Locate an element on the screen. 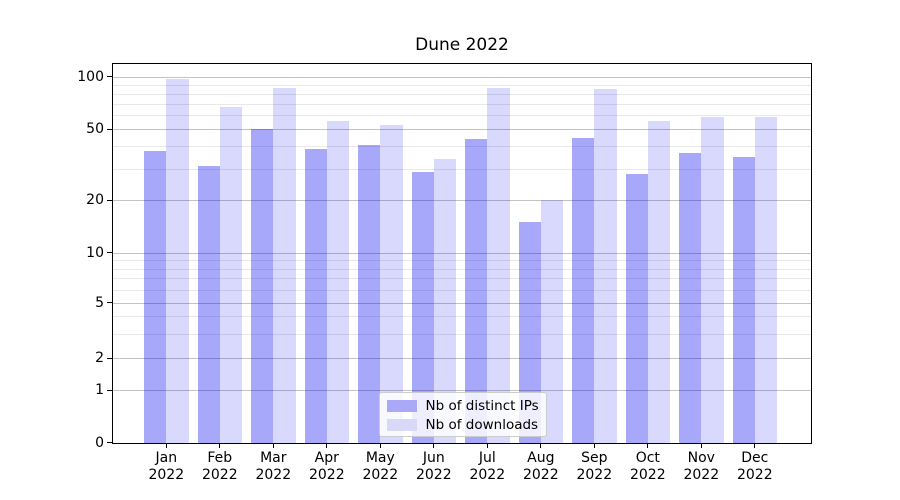 The height and width of the screenshot is (500, 900). legend-item-distinct-ips: Nb of distinct IPs is located at coordinates (462, 406).